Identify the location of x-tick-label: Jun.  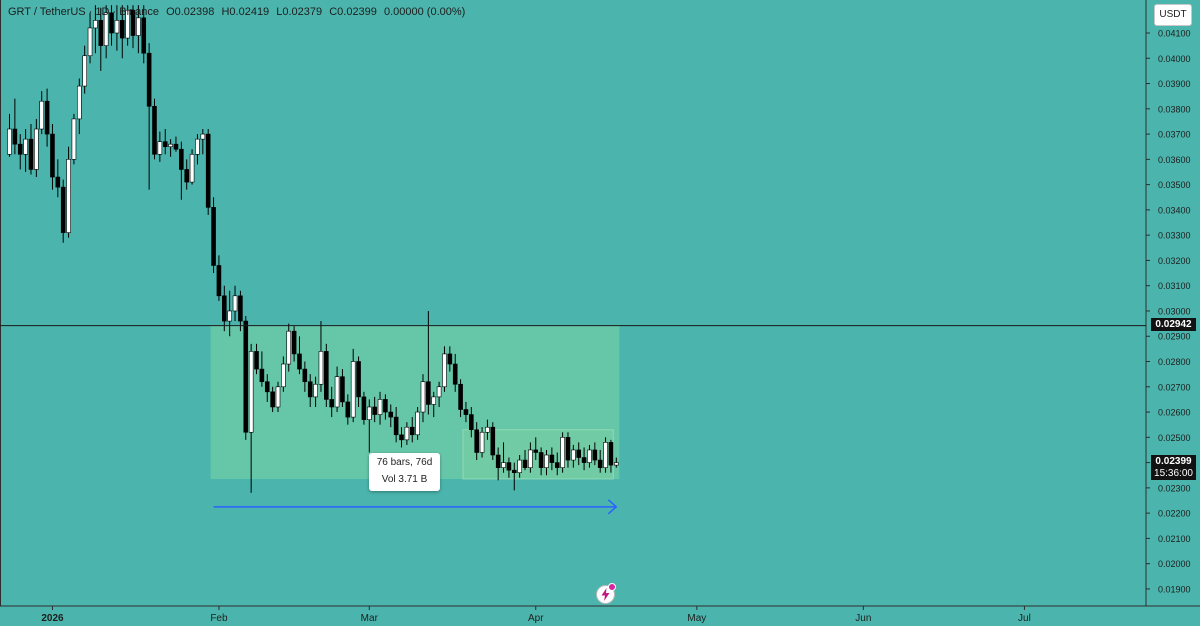
(863, 618).